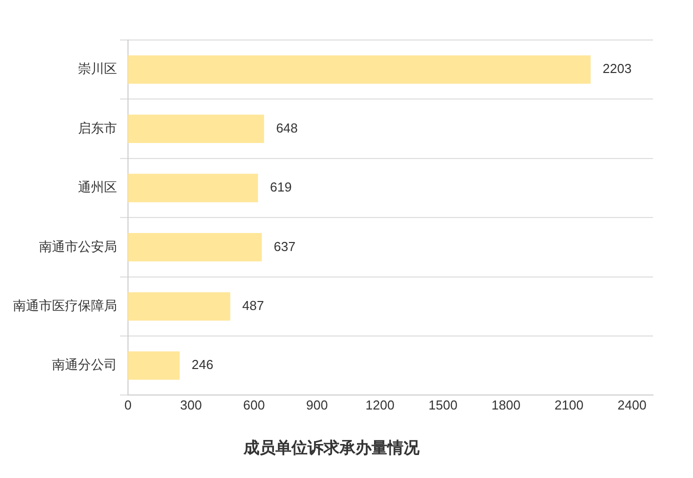 The width and height of the screenshot is (693, 478). Describe the element at coordinates (191, 405) in the screenshot. I see `x-tick-label: 300` at that location.